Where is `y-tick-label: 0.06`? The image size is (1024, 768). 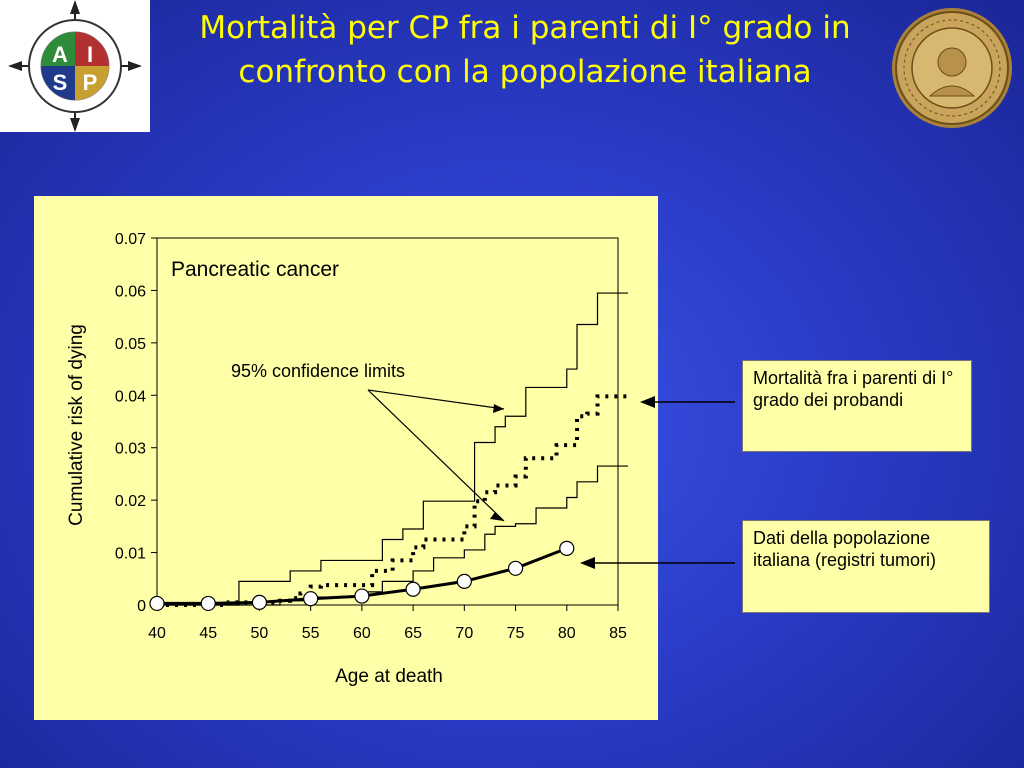
y-tick-label: 0.06 is located at coordinates (130, 291).